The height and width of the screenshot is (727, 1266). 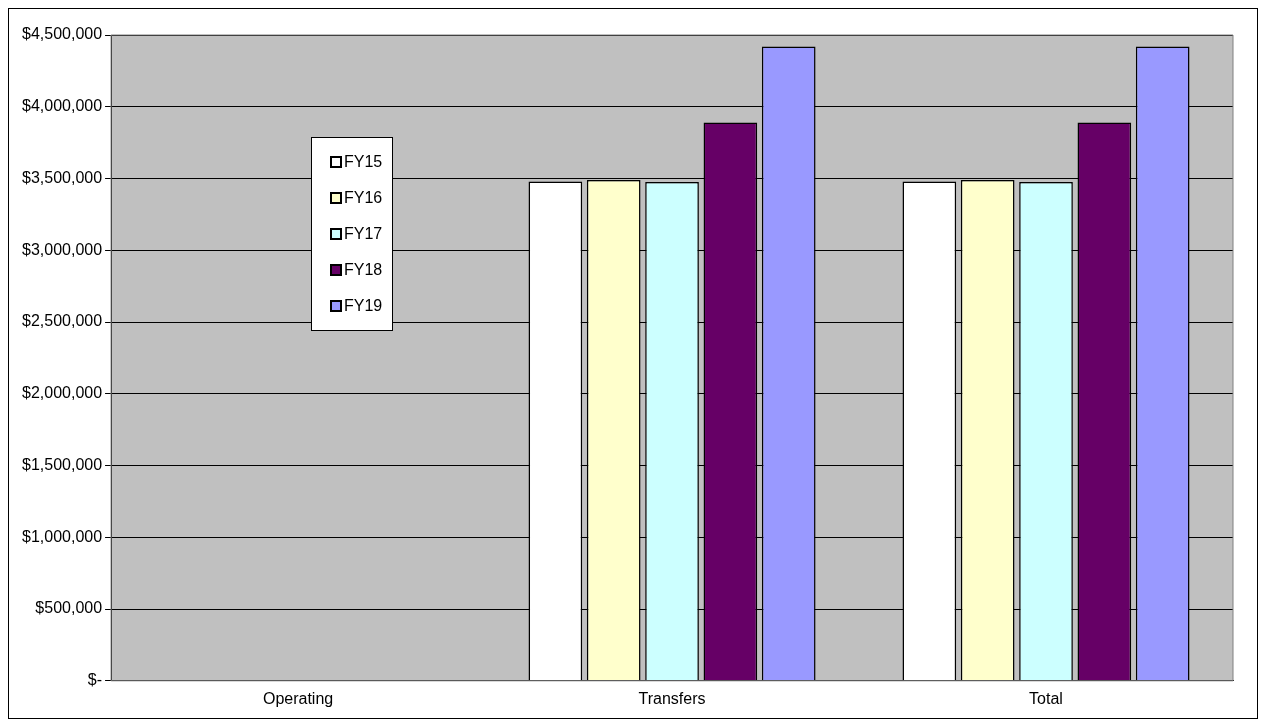 What do you see at coordinates (62, 177) in the screenshot?
I see `y-tick-label: $3,500,000` at bounding box center [62, 177].